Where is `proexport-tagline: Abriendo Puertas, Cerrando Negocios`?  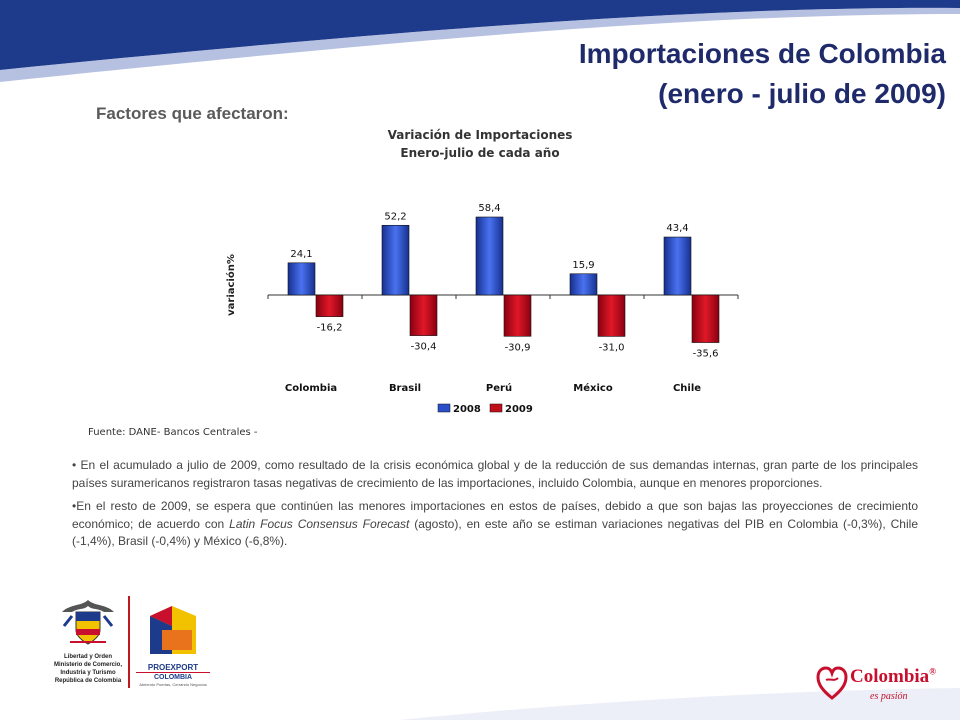
proexport-tagline: Abriendo Puertas, Cerrando Negocios is located at coordinates (173, 684).